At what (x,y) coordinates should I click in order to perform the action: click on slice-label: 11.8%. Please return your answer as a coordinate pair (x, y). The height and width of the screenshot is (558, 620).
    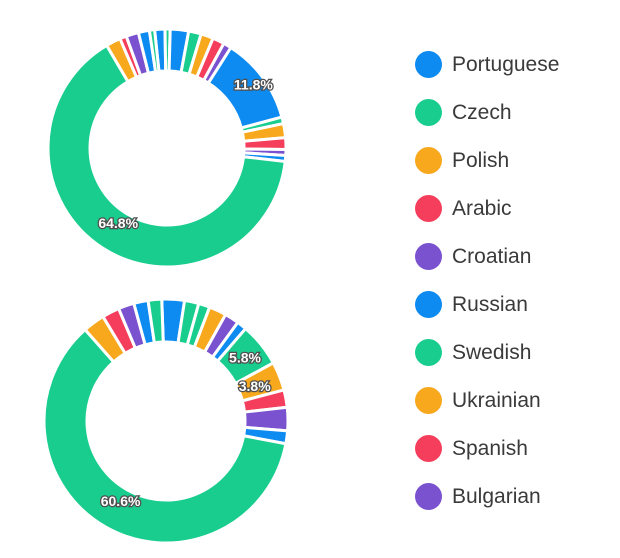
    Looking at the image, I should click on (253, 85).